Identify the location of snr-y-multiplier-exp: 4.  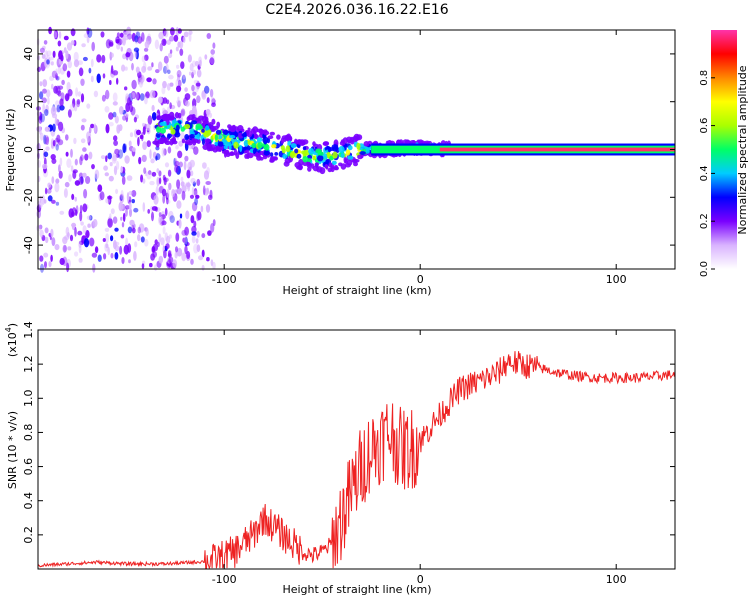
(8, 329).